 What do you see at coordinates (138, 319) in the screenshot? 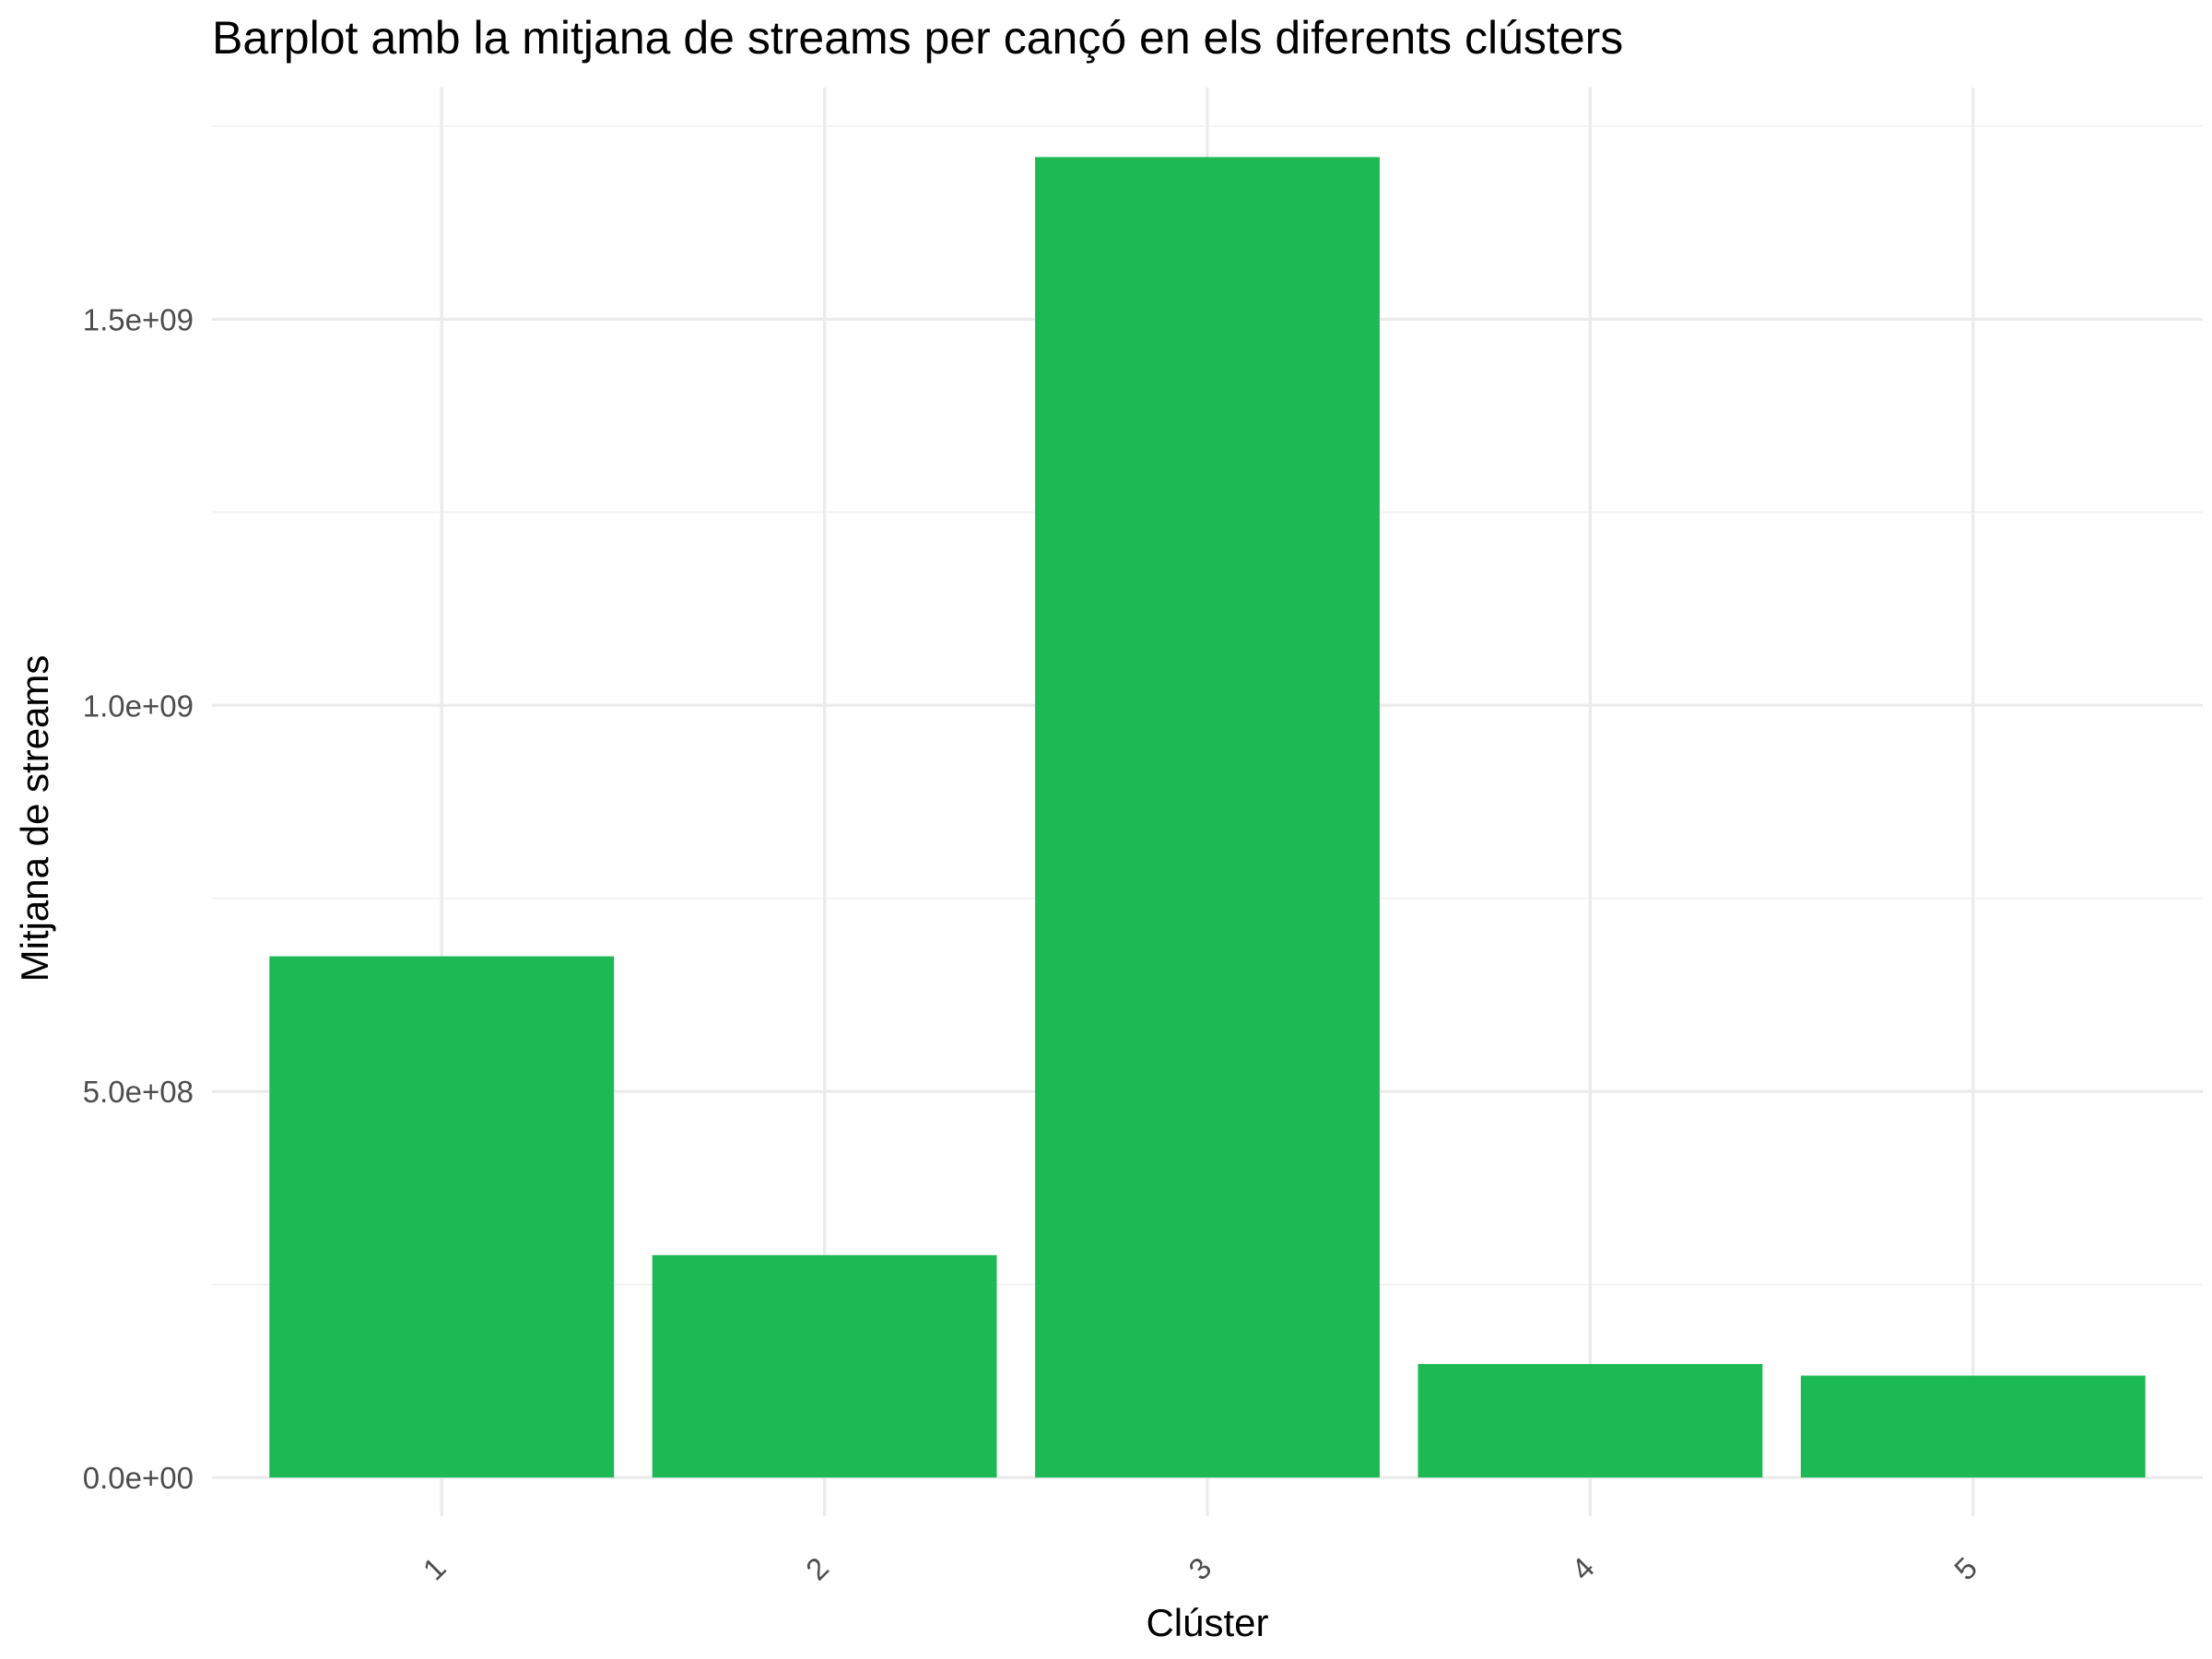
I see `y-tick-label: 1.5e+09` at bounding box center [138, 319].